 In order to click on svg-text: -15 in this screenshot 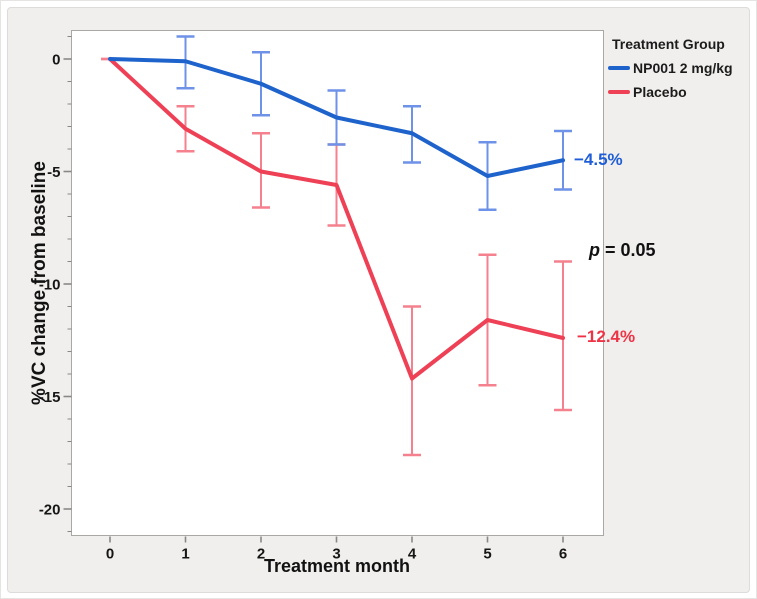, I will do `click(50, 397)`.